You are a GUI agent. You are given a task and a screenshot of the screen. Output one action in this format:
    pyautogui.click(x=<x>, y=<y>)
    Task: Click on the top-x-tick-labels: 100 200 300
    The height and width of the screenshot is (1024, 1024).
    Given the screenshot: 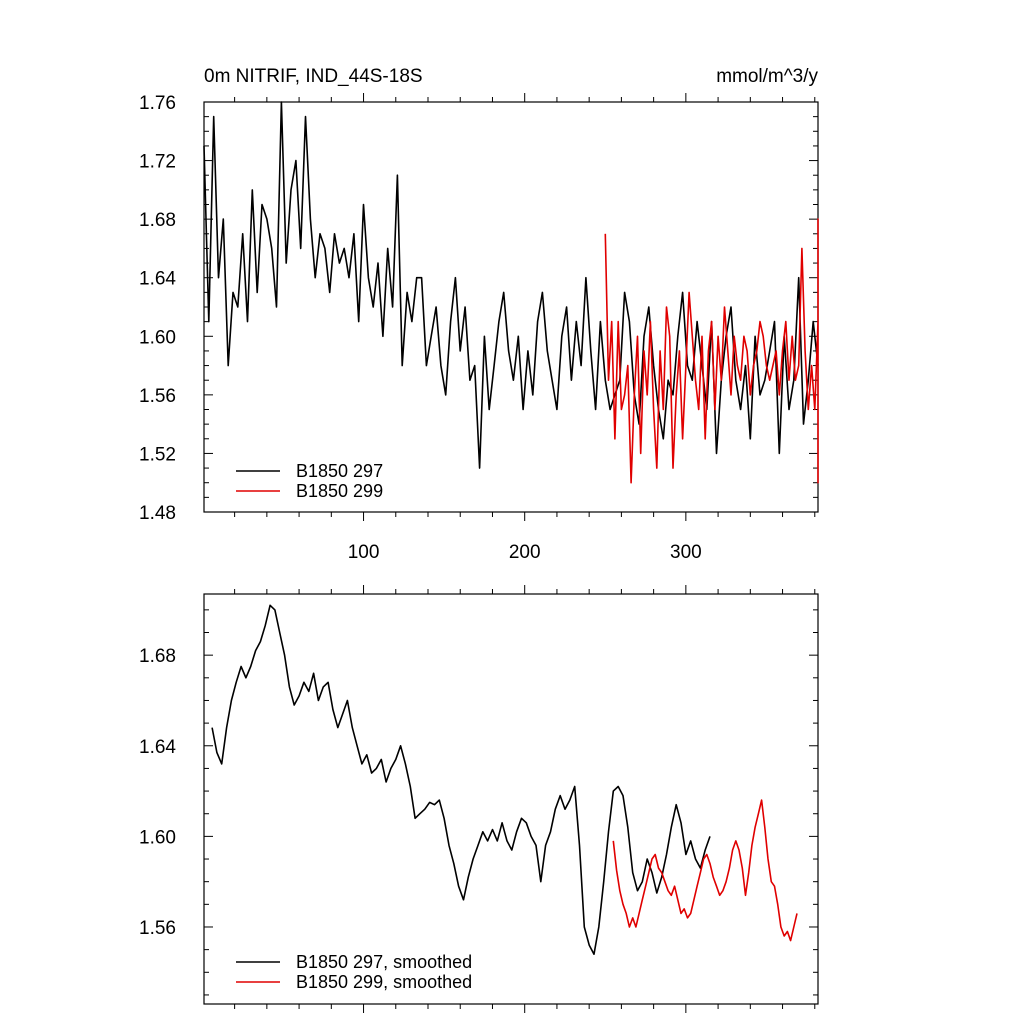 What is the action you would take?
    pyautogui.click(x=525, y=552)
    